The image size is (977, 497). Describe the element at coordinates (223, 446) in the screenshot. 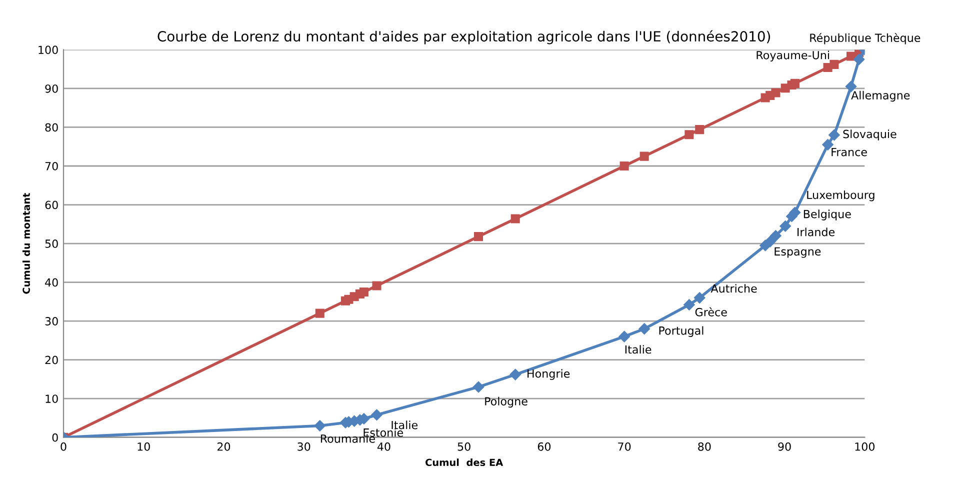

I see `x-tick-label: 20` at that location.